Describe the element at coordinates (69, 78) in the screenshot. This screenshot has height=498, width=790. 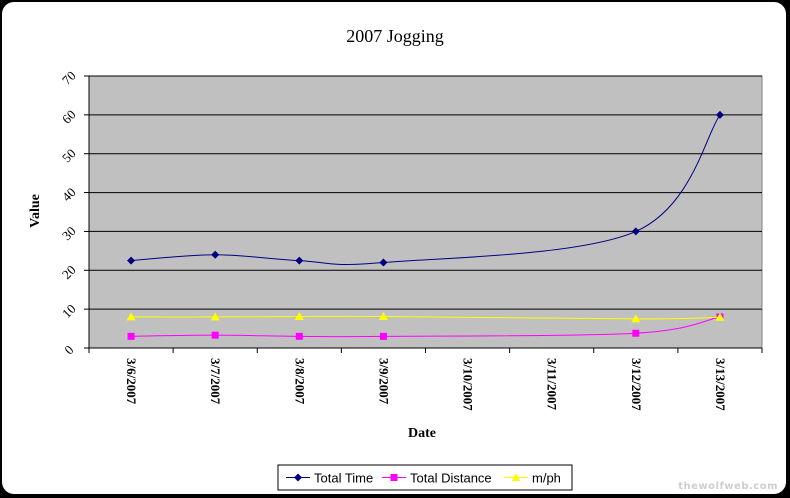
I see `y-tick-label: 70` at that location.